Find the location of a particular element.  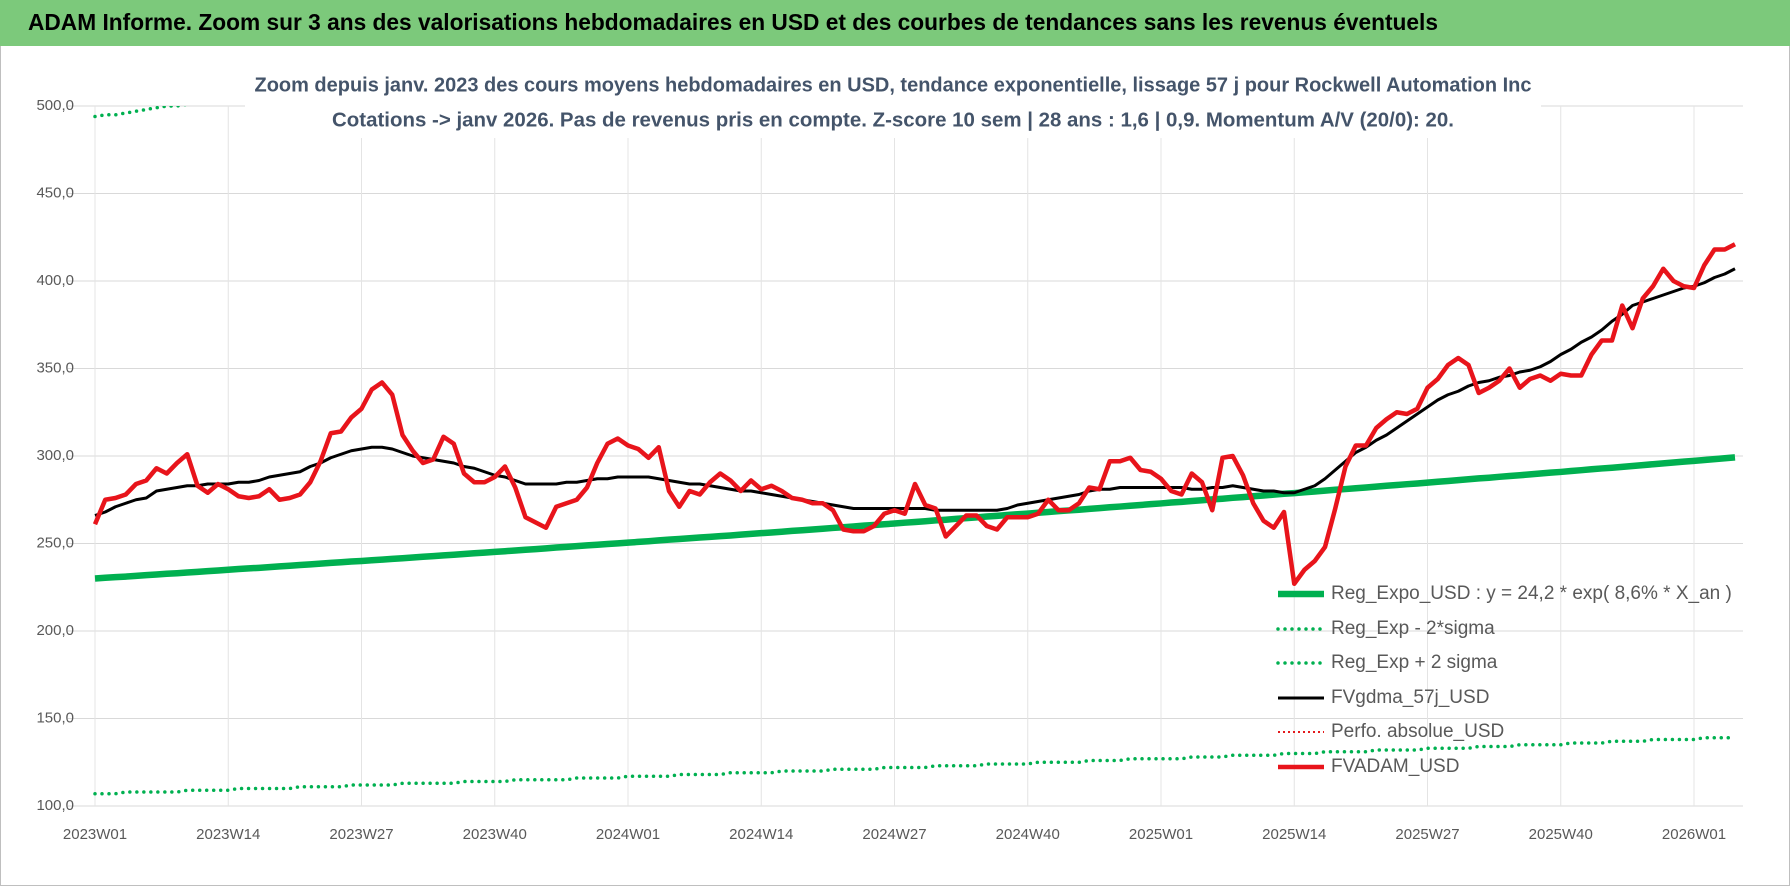

y-tick-label: 300,0 is located at coordinates (55, 455).